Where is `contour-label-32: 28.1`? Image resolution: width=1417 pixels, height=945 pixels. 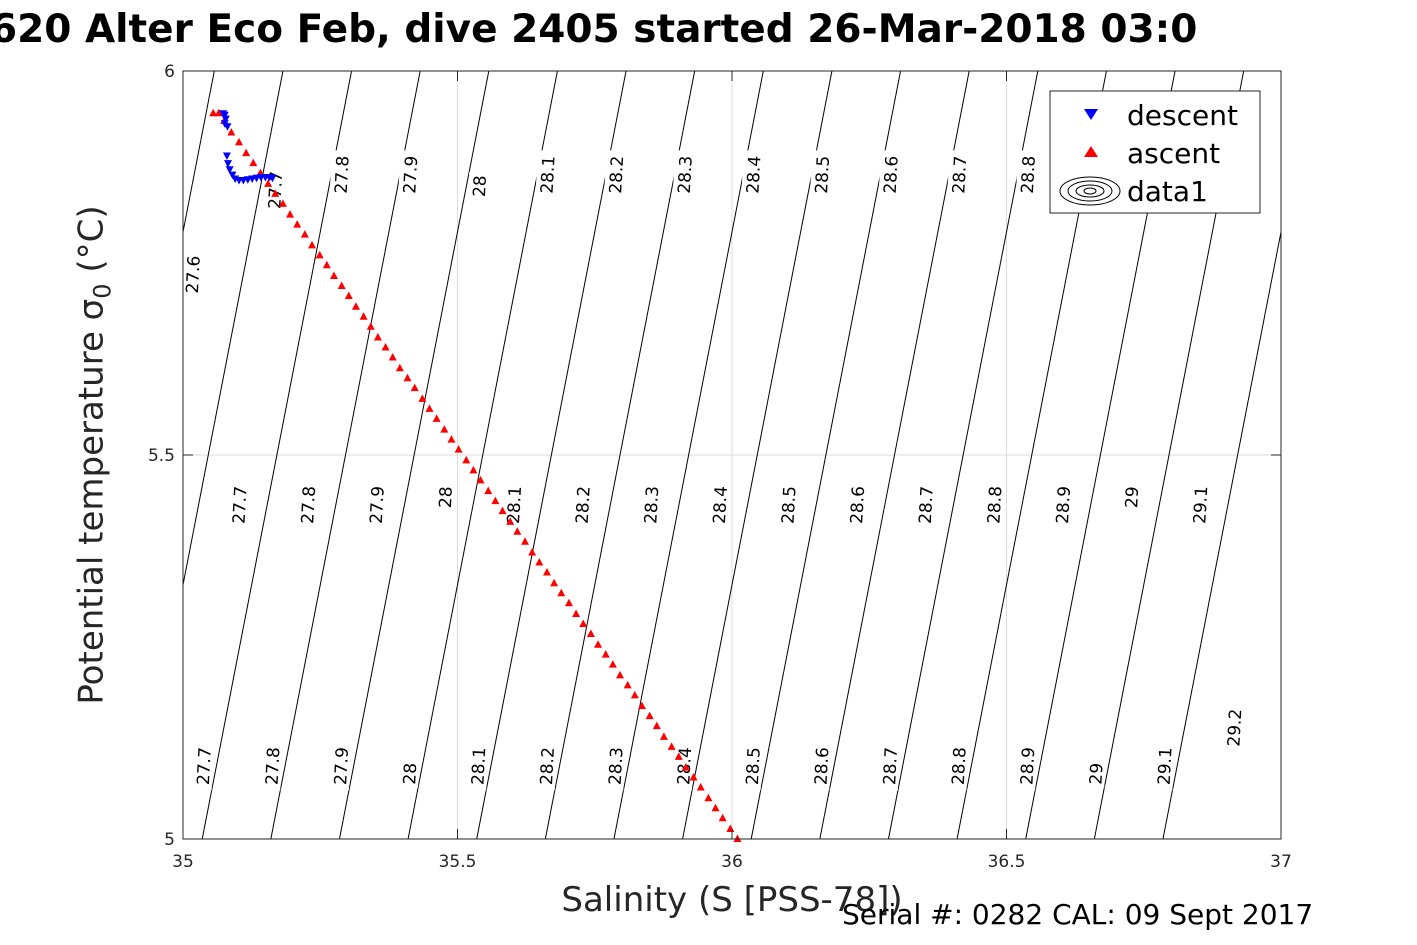 contour-label-32: 28.1 is located at coordinates (478, 766).